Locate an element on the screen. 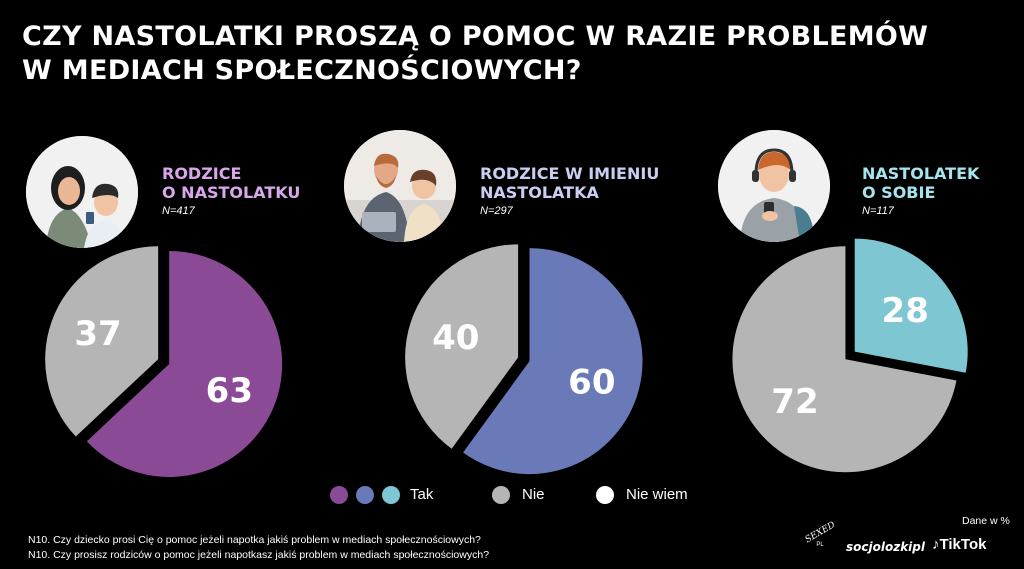 The image size is (1024, 569). pie-2-slice-tak is located at coordinates (553, 361).